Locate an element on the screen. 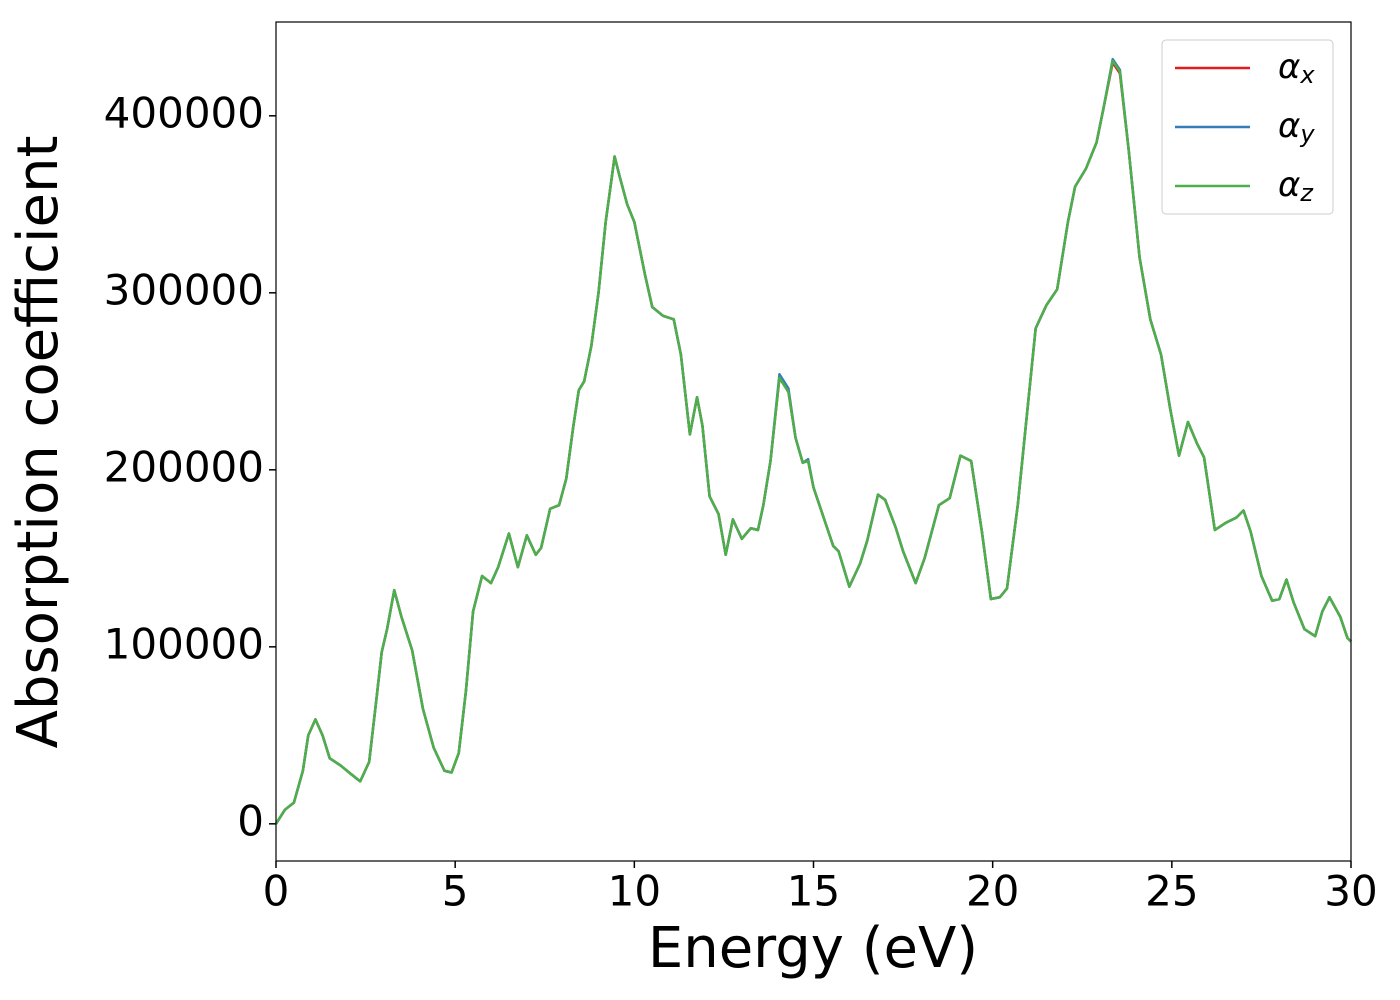 The image size is (1400, 1000). legend: αx αy αz is located at coordinates (1247, 127).